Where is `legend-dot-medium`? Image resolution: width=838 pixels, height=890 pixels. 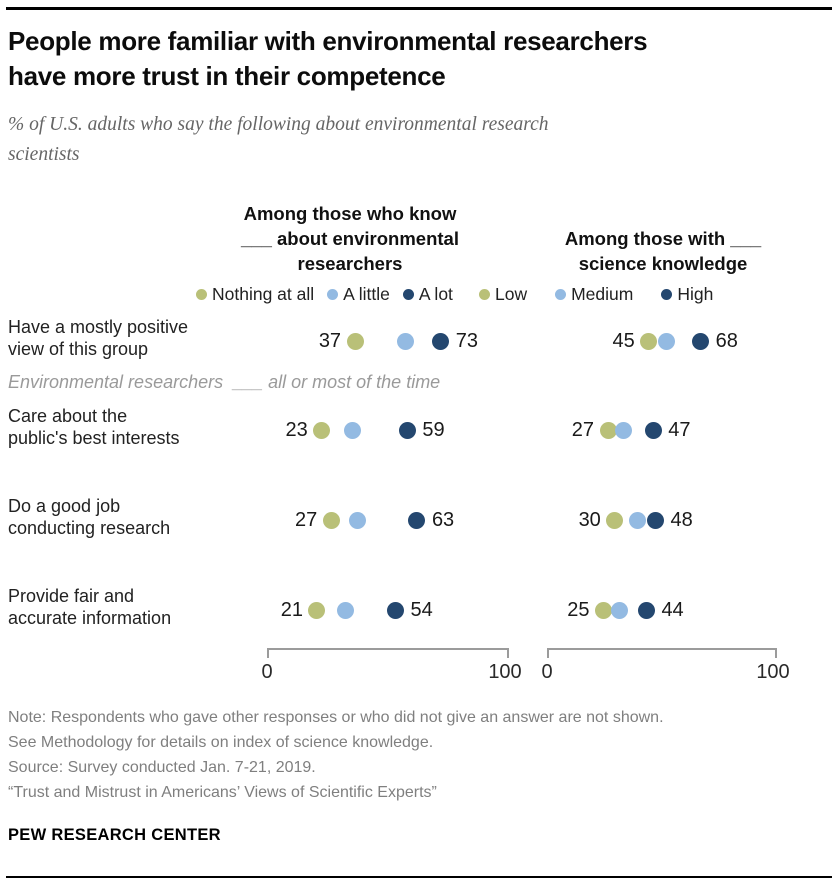 legend-dot-medium is located at coordinates (561, 294).